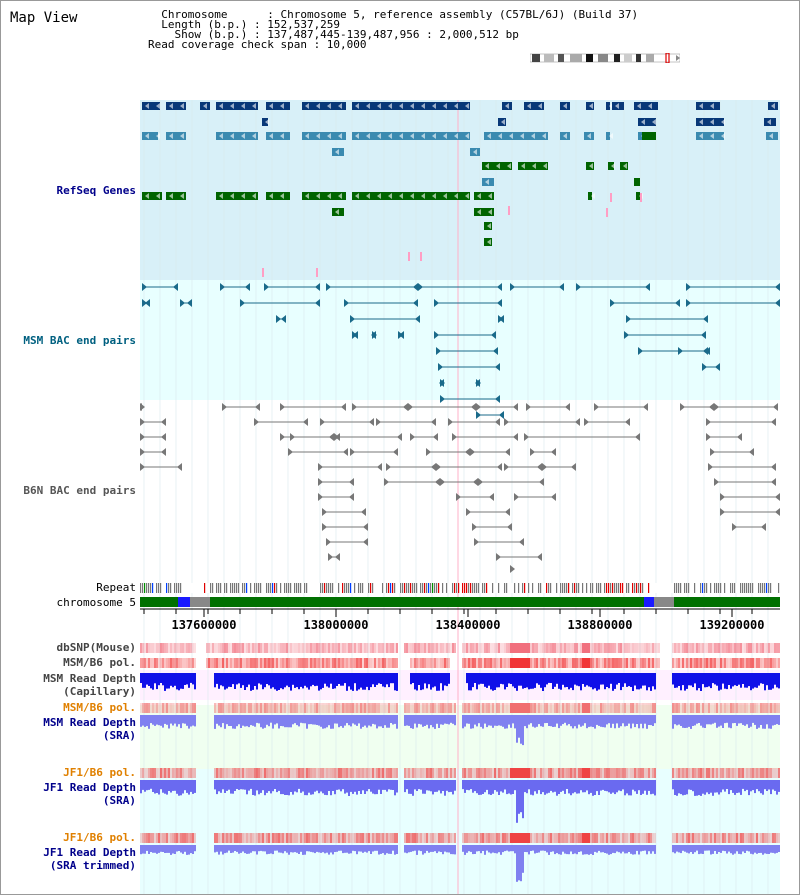  What do you see at coordinates (79, 340) in the screenshot?
I see `label-msm-bac-end-pairs: MSM BAC end pairs` at bounding box center [79, 340].